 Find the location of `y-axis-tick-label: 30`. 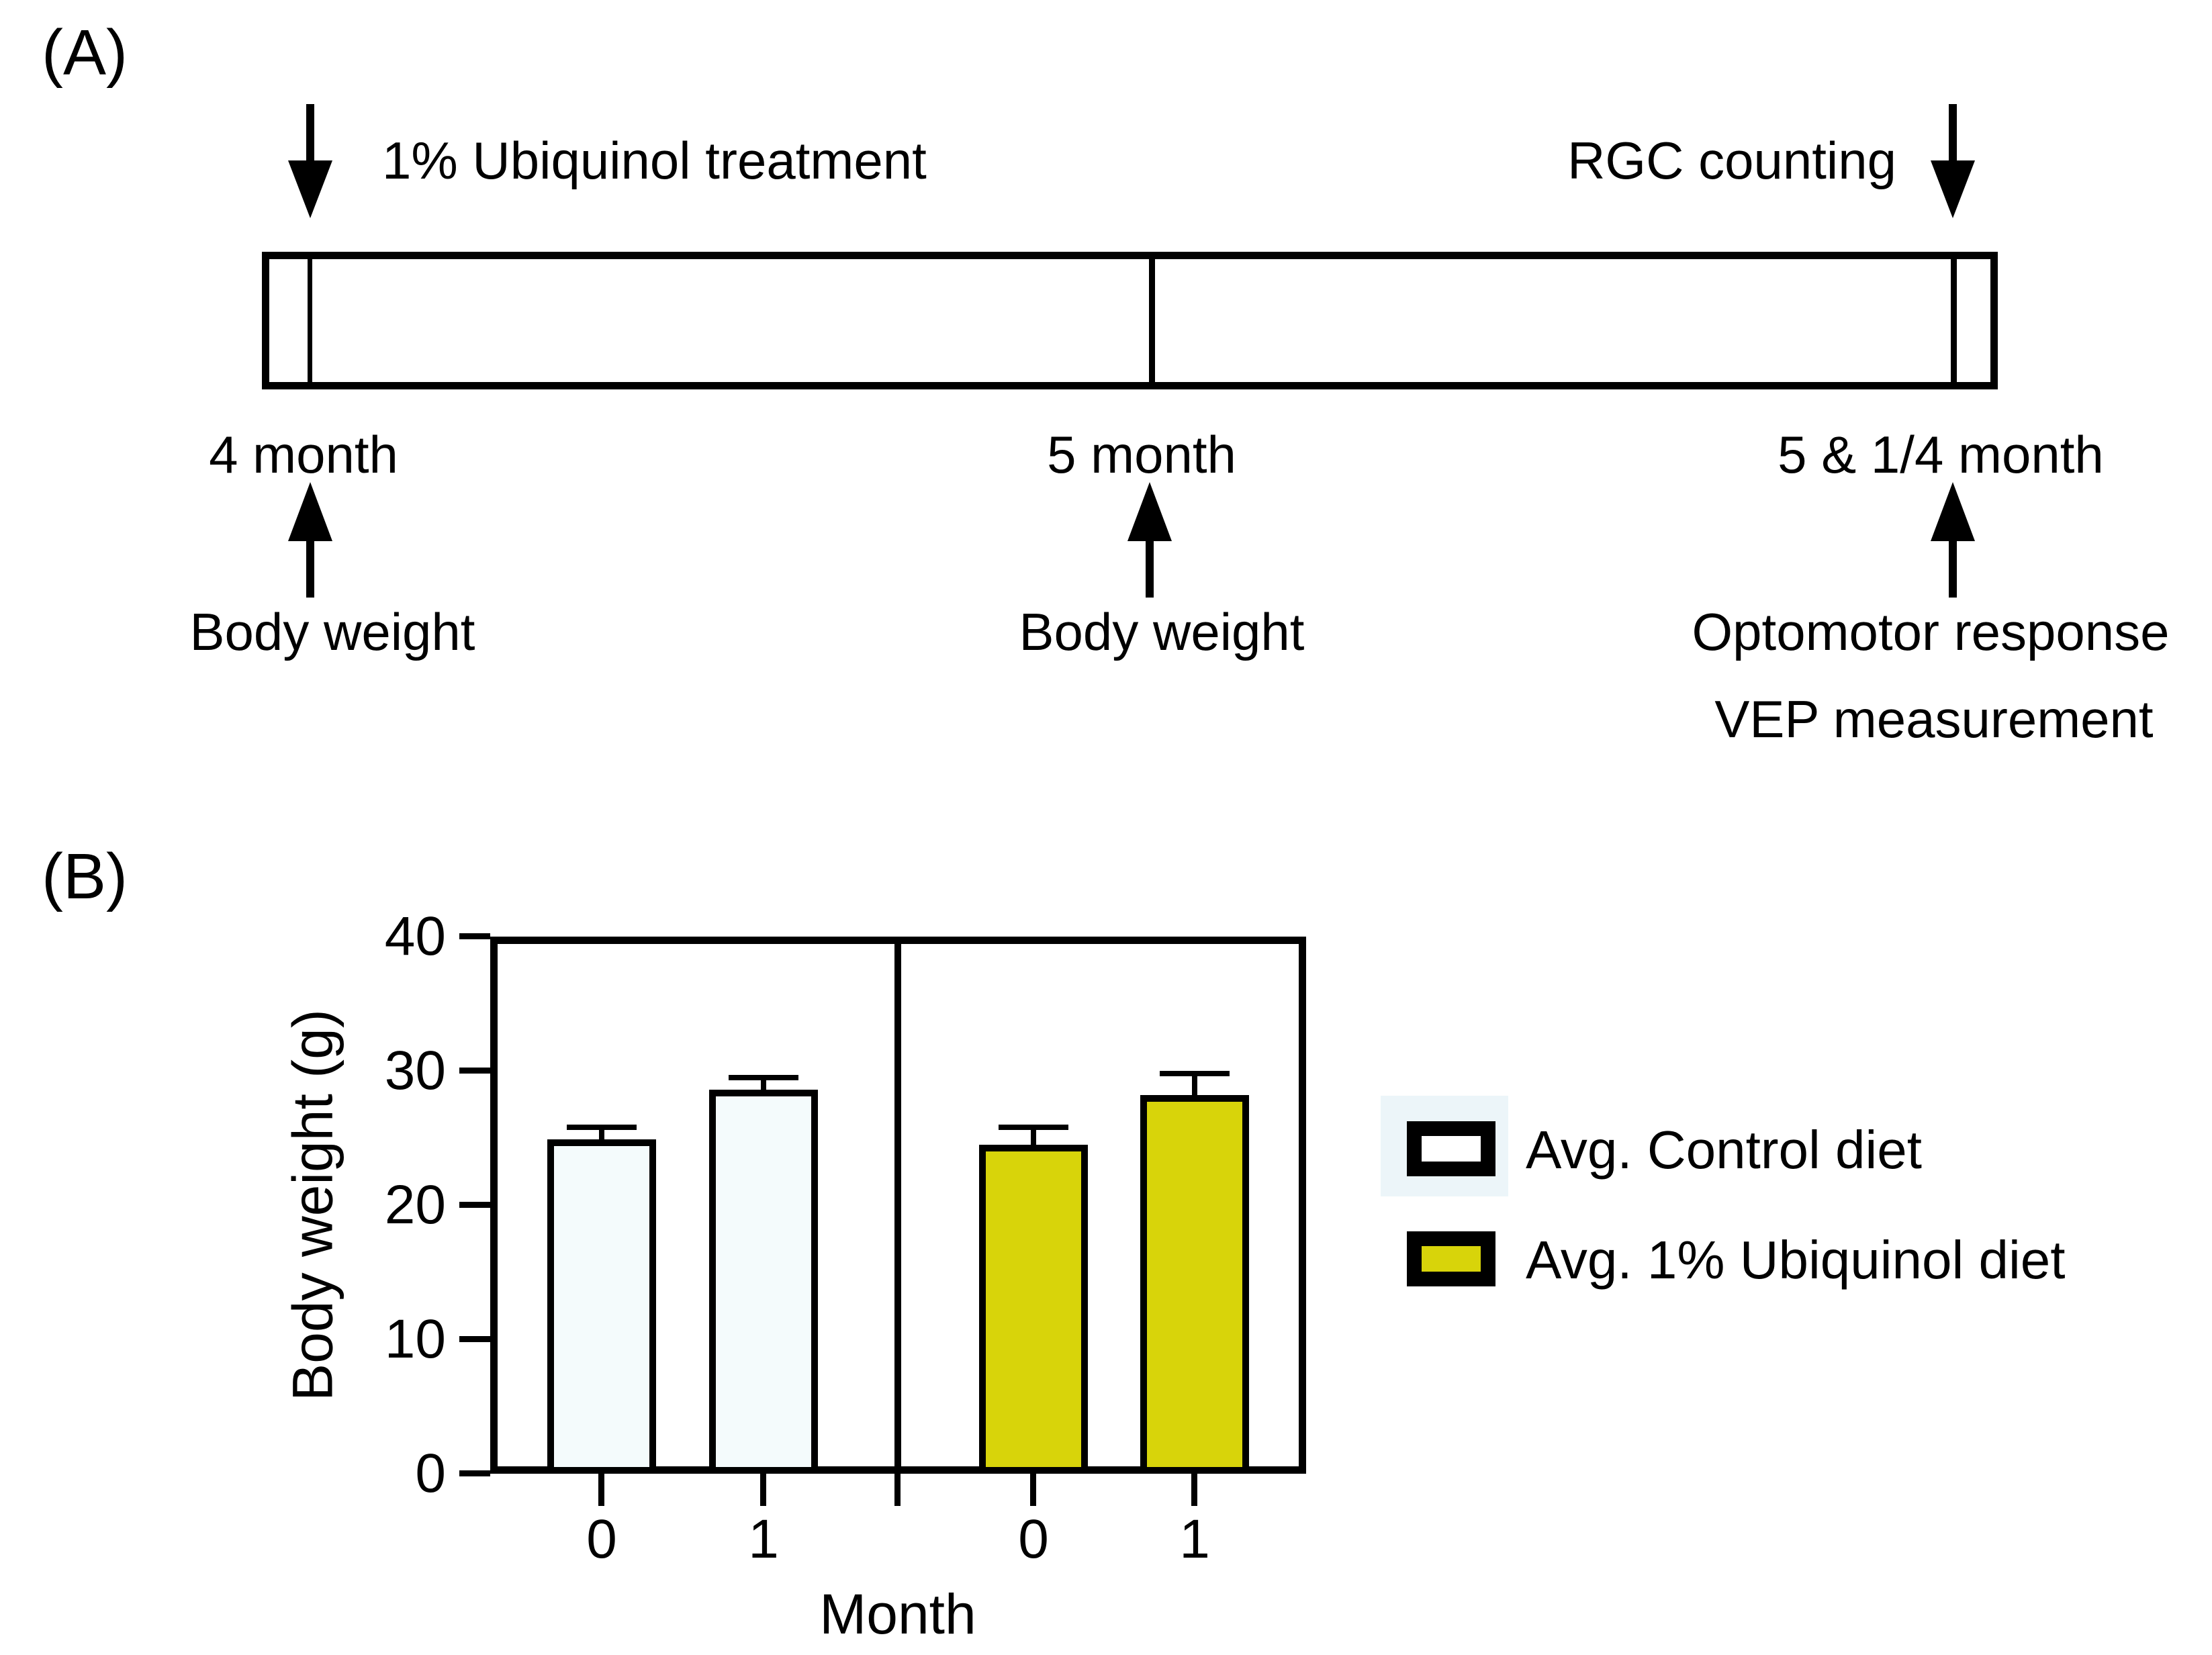

y-axis-tick-label: 30 is located at coordinates (415, 1070).